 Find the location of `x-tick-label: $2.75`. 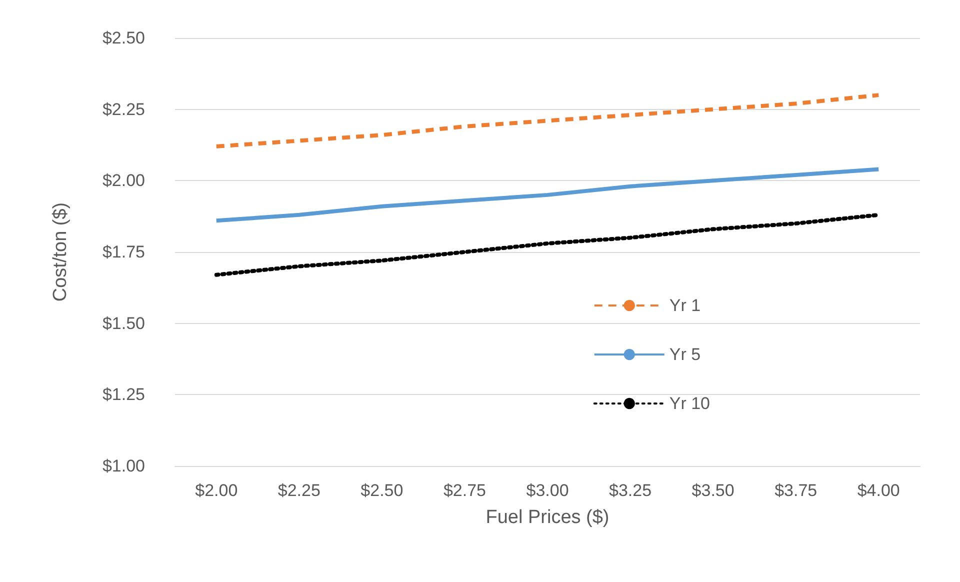

x-tick-label: $2.75 is located at coordinates (464, 490).